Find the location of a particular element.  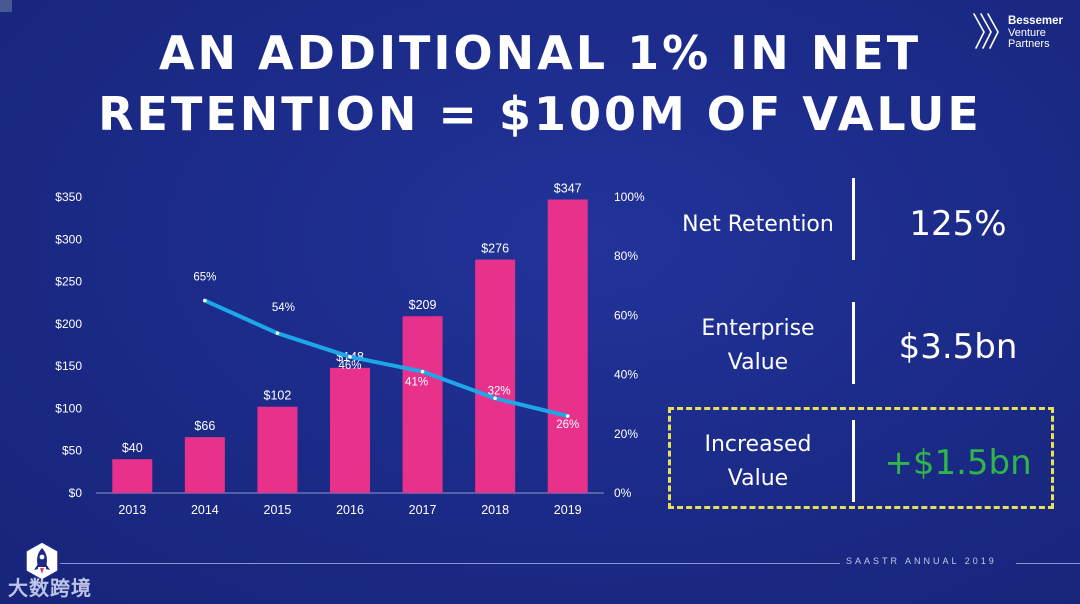

net-retention-label: Net Retention is located at coordinates (758, 224).